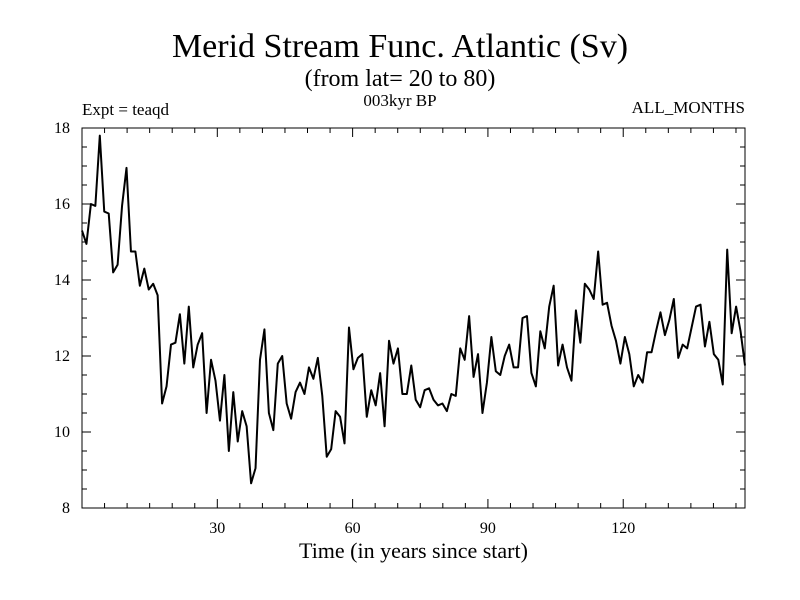 The height and width of the screenshot is (600, 800). What do you see at coordinates (400, 100) in the screenshot?
I see `period-label: 003kyr BP` at bounding box center [400, 100].